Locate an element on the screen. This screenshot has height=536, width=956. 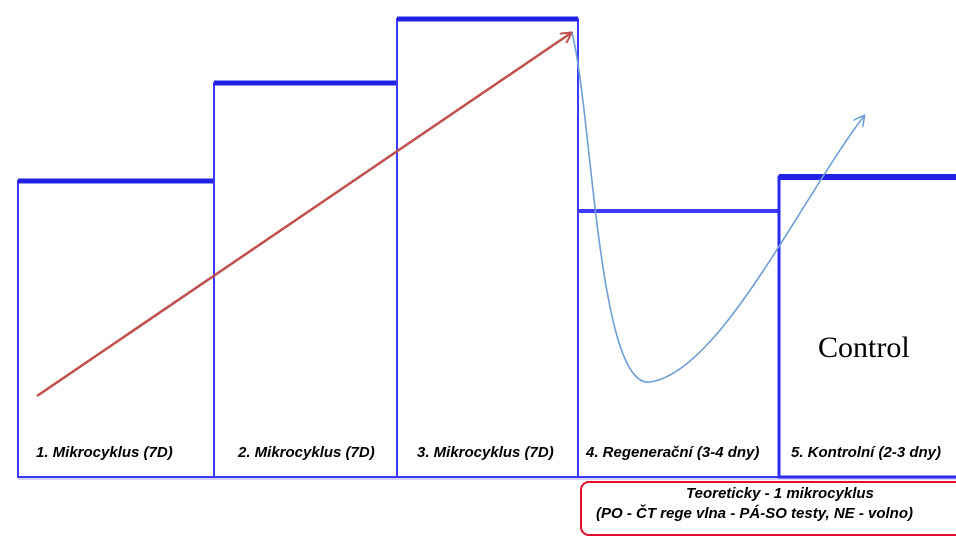
microcycle-label-5: 5. Kontrolní (2-3 dny) is located at coordinates (866, 452).